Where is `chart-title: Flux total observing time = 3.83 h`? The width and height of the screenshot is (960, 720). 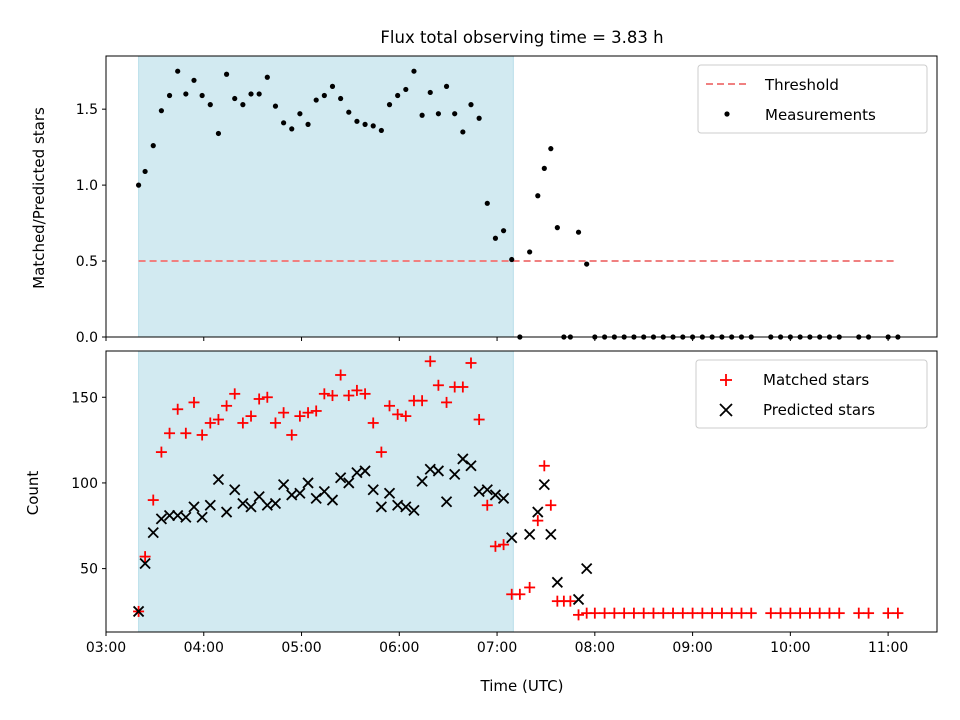 chart-title: Flux total observing time = 3.83 h is located at coordinates (521, 37).